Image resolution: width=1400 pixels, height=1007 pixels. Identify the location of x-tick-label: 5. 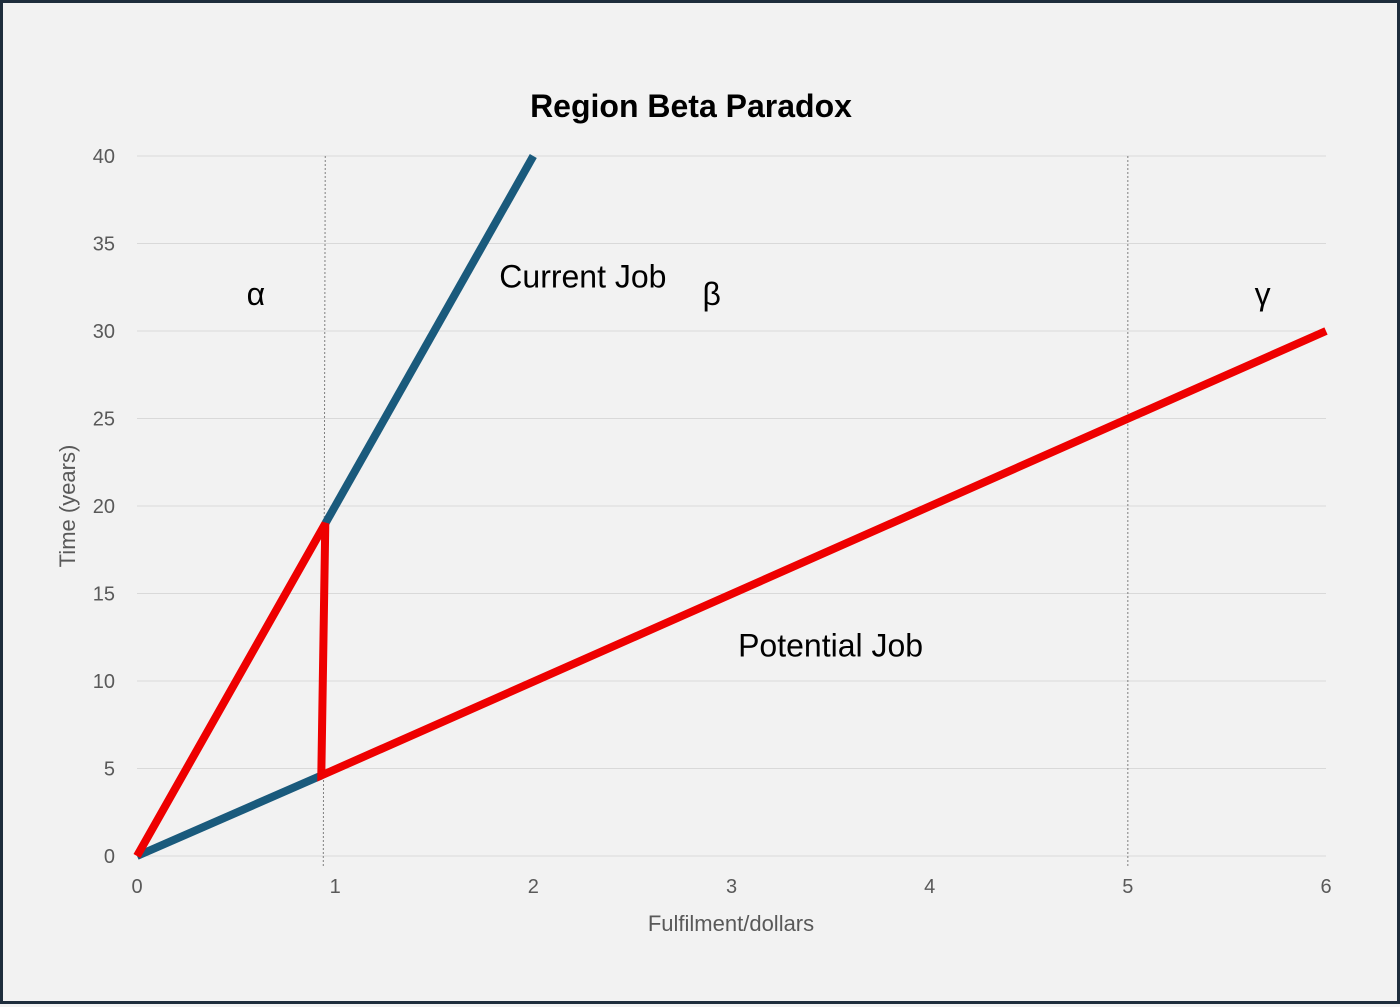
(1127, 887).